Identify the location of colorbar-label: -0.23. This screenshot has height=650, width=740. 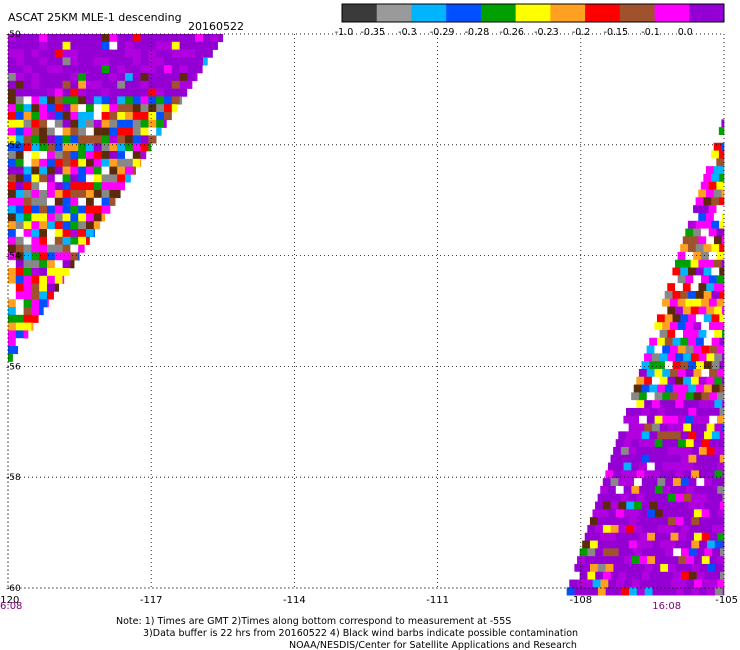
(546, 32).